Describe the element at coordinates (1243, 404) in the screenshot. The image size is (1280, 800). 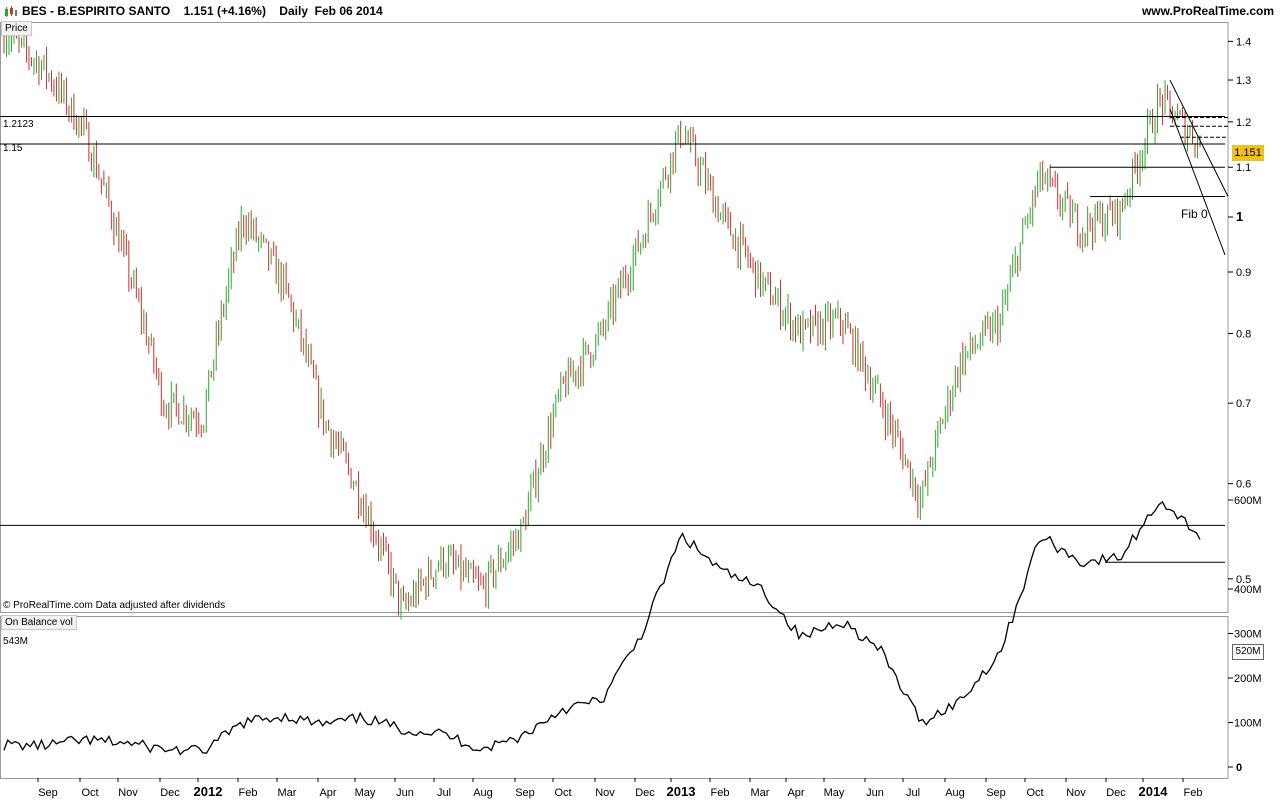
I see `price-tick-label: 0.7` at that location.